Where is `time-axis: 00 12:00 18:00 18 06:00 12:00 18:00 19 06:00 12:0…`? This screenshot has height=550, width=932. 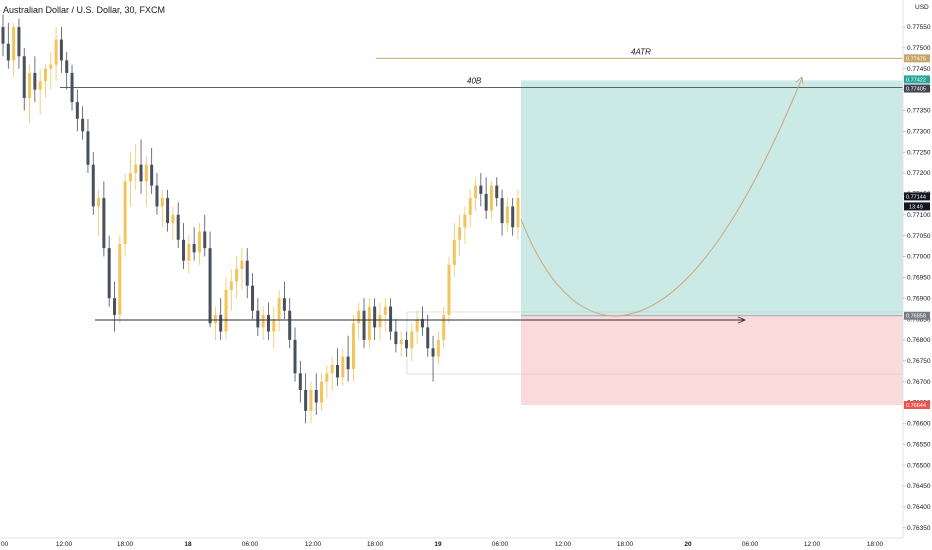 time-axis: 00 12:00 18:00 18 06:00 12:00 18:00 19 06:00 12:0… is located at coordinates (451, 542).